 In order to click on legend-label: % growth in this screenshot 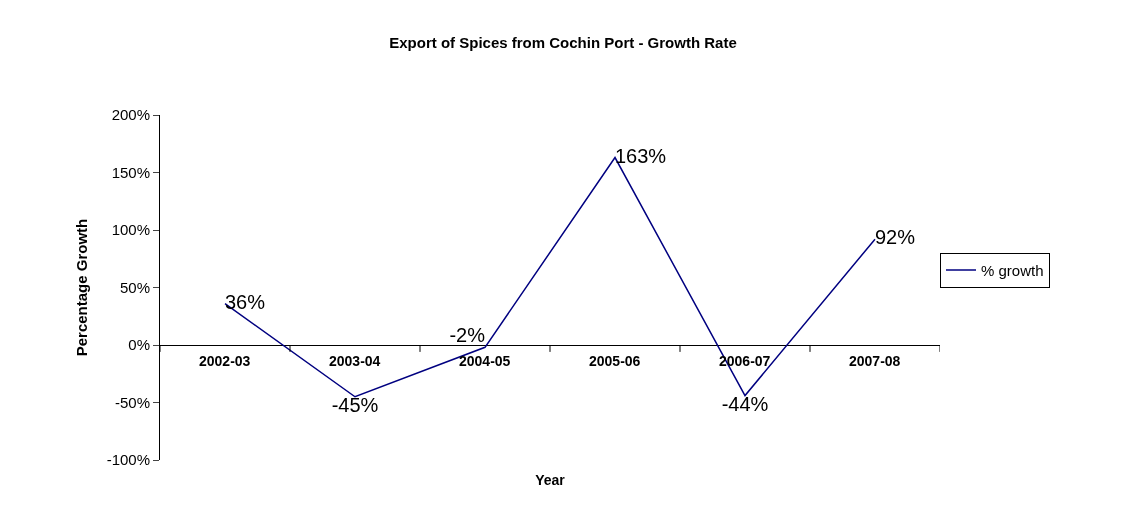, I will do `click(1012, 270)`.